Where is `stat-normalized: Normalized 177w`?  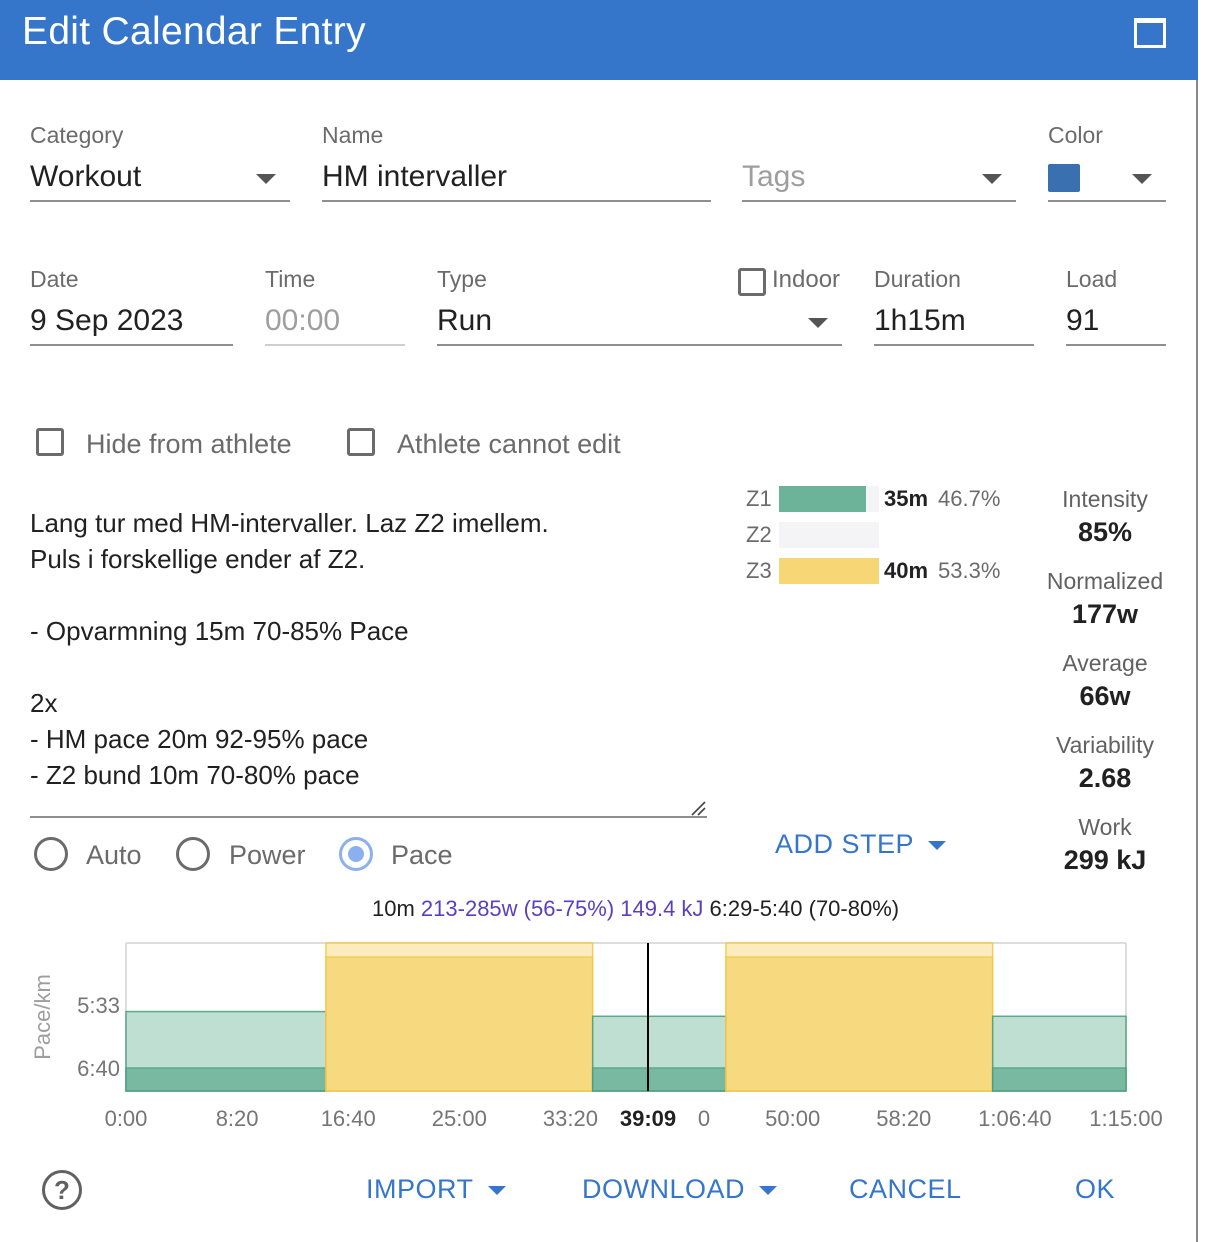
stat-normalized: Normalized 177w is located at coordinates (1105, 598).